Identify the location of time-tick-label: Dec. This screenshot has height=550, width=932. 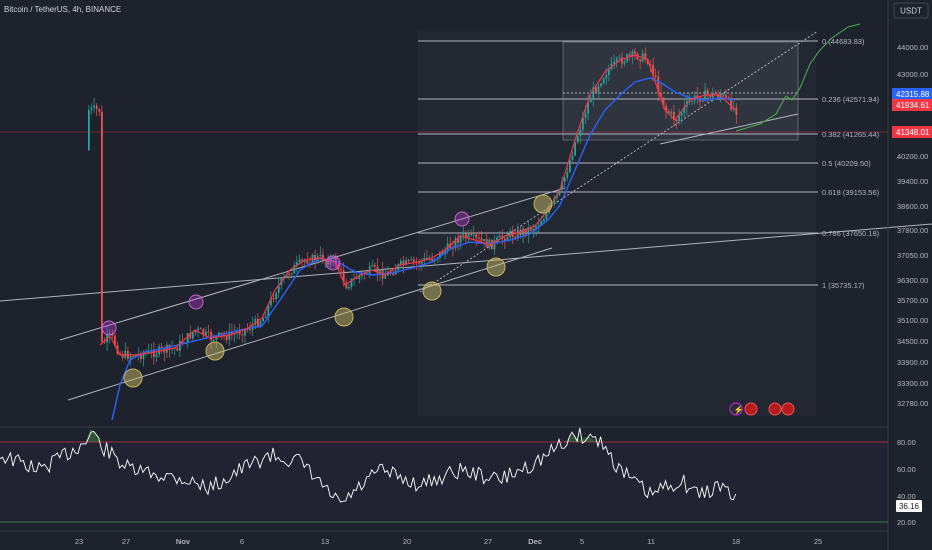
(535, 541).